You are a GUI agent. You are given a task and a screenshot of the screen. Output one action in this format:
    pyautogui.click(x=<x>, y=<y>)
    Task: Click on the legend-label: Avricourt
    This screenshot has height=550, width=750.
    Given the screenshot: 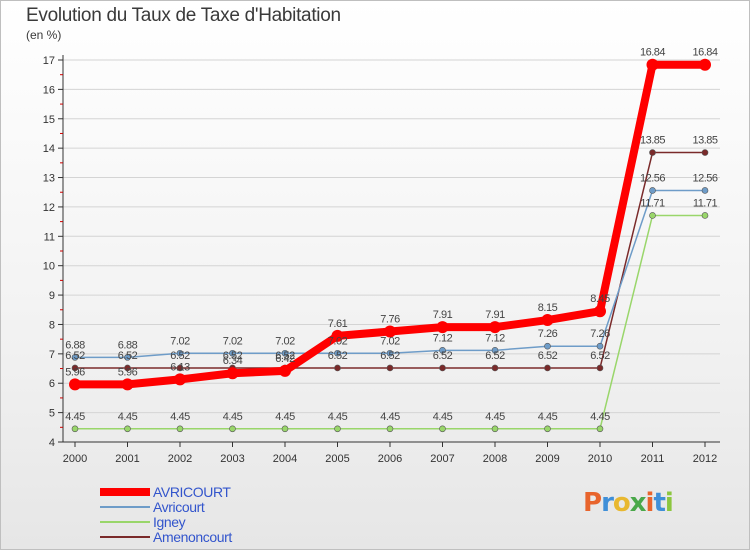 What is the action you would take?
    pyautogui.click(x=179, y=507)
    